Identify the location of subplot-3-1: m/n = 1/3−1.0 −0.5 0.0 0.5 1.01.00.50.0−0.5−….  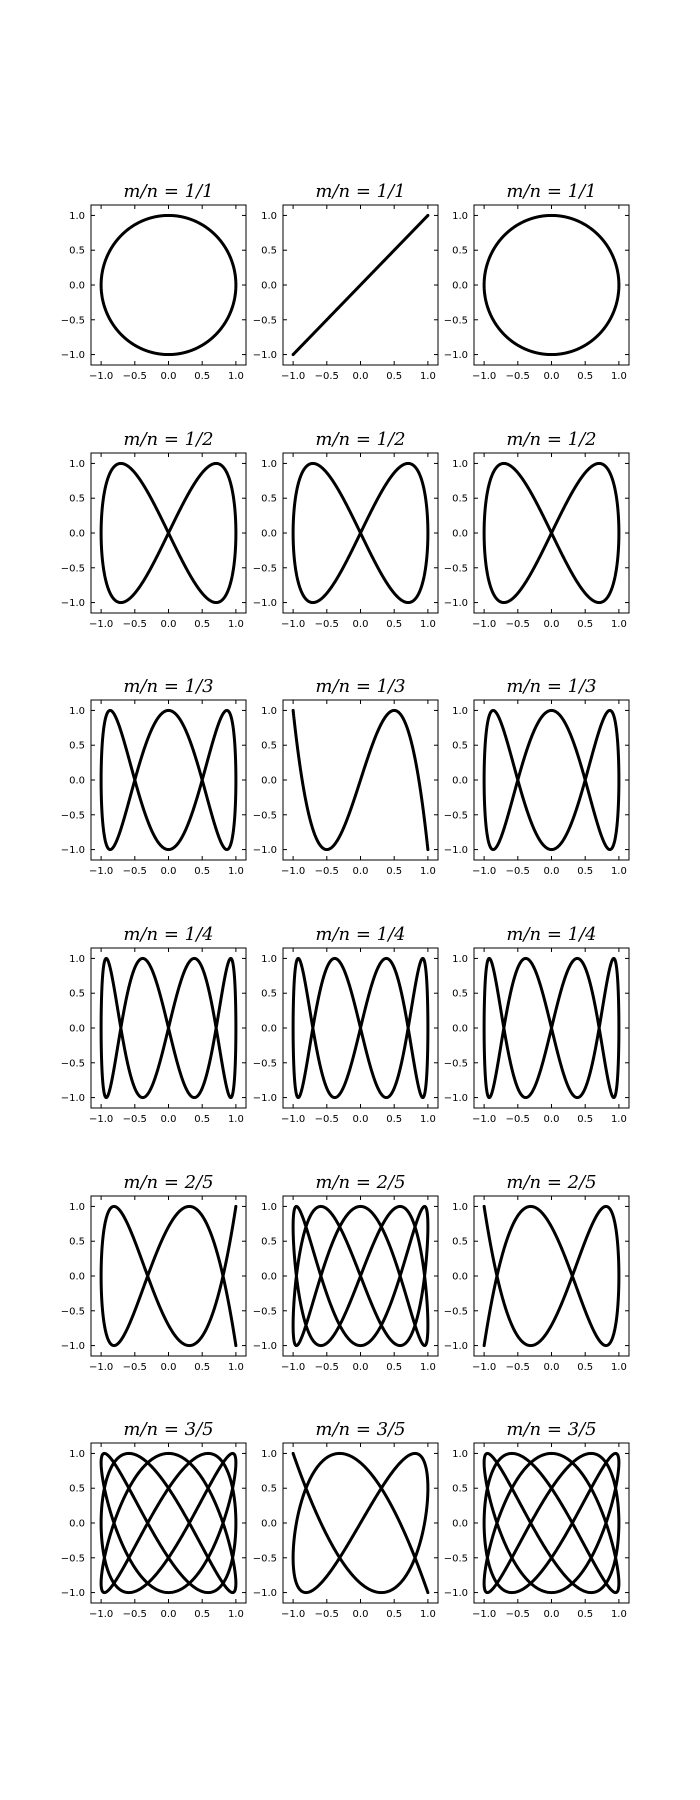
(154, 776).